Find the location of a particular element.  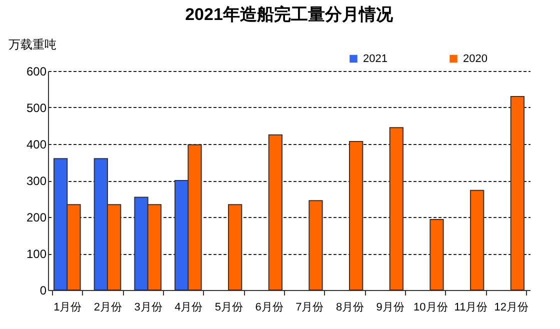

x-tick-label: 6月份 is located at coordinates (269, 308).